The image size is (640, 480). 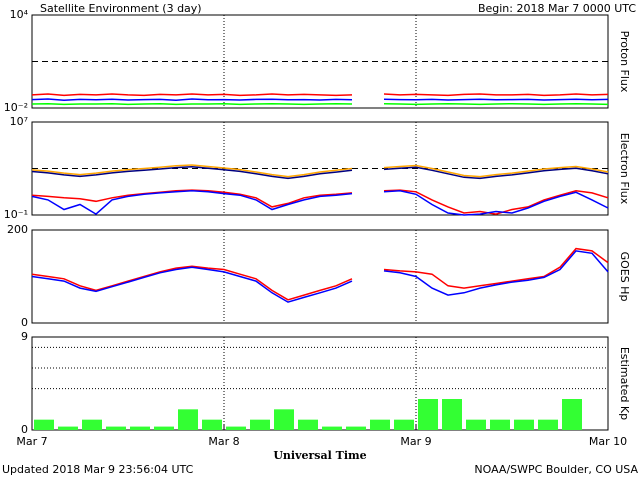 What do you see at coordinates (415, 441) in the screenshot?
I see `x-tick-label: Mar 9` at bounding box center [415, 441].